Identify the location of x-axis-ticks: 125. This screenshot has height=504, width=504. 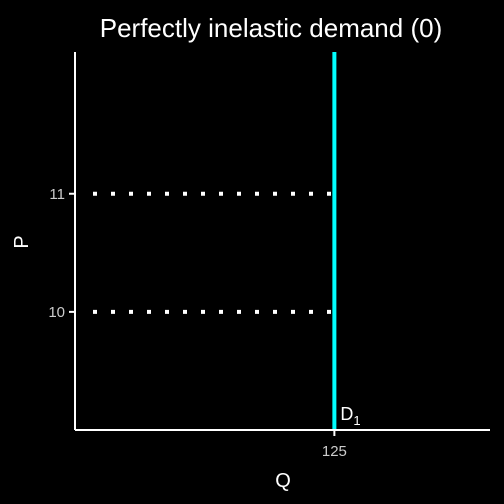
(334, 445).